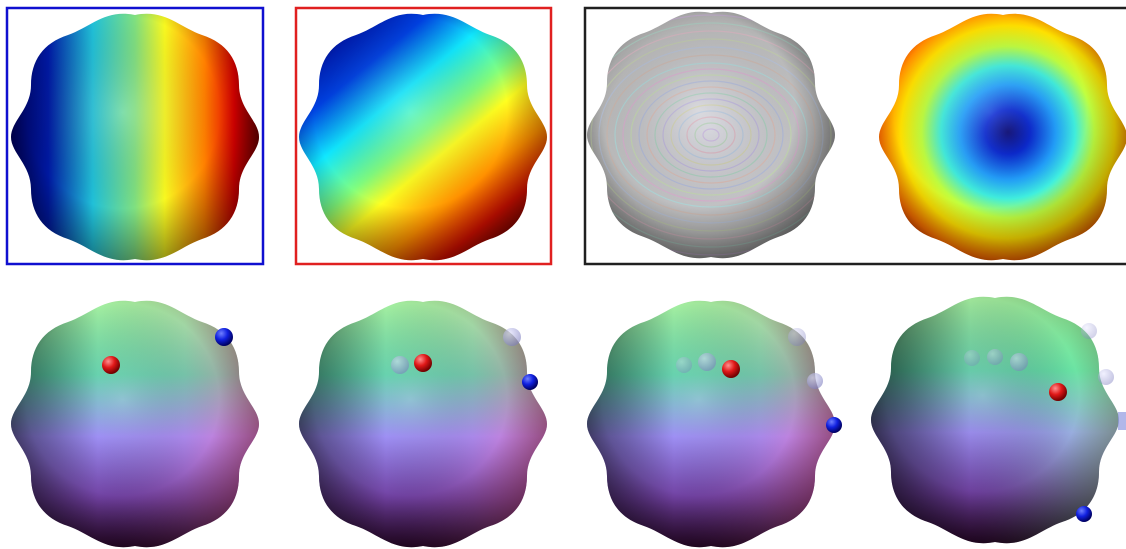 The height and width of the screenshot is (549, 1126). Describe the element at coordinates (1002, 137) in the screenshot. I see `panel-d-surface` at that location.